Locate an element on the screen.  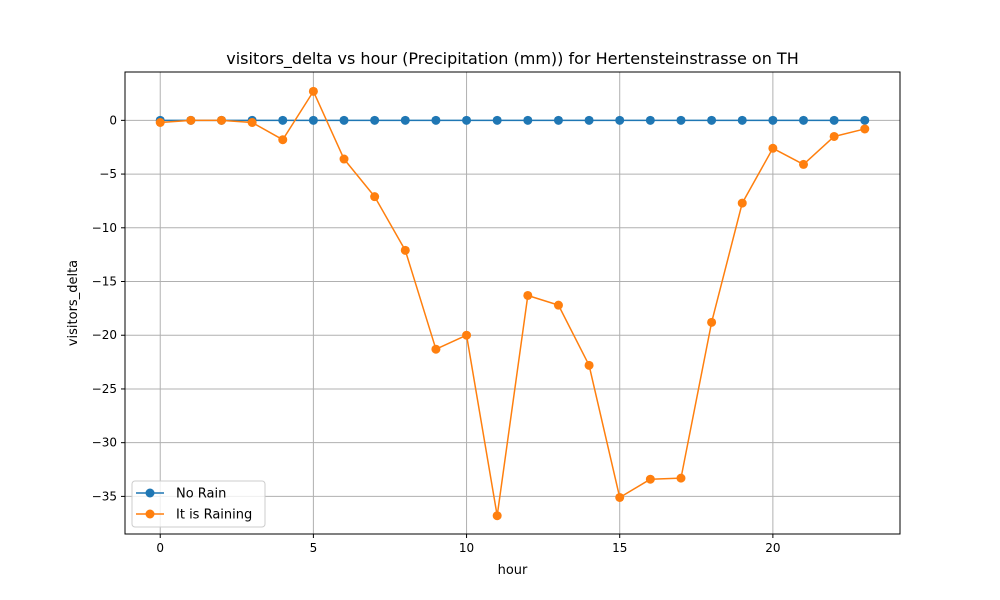
x-tick-label: 15 is located at coordinates (619, 548).